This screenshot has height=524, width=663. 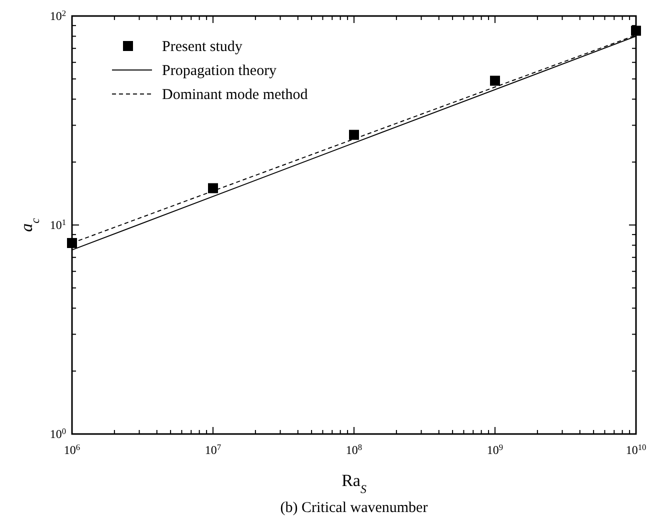 What do you see at coordinates (354, 449) in the screenshot?
I see `x-tick-label: 10$^{8}$` at bounding box center [354, 449].